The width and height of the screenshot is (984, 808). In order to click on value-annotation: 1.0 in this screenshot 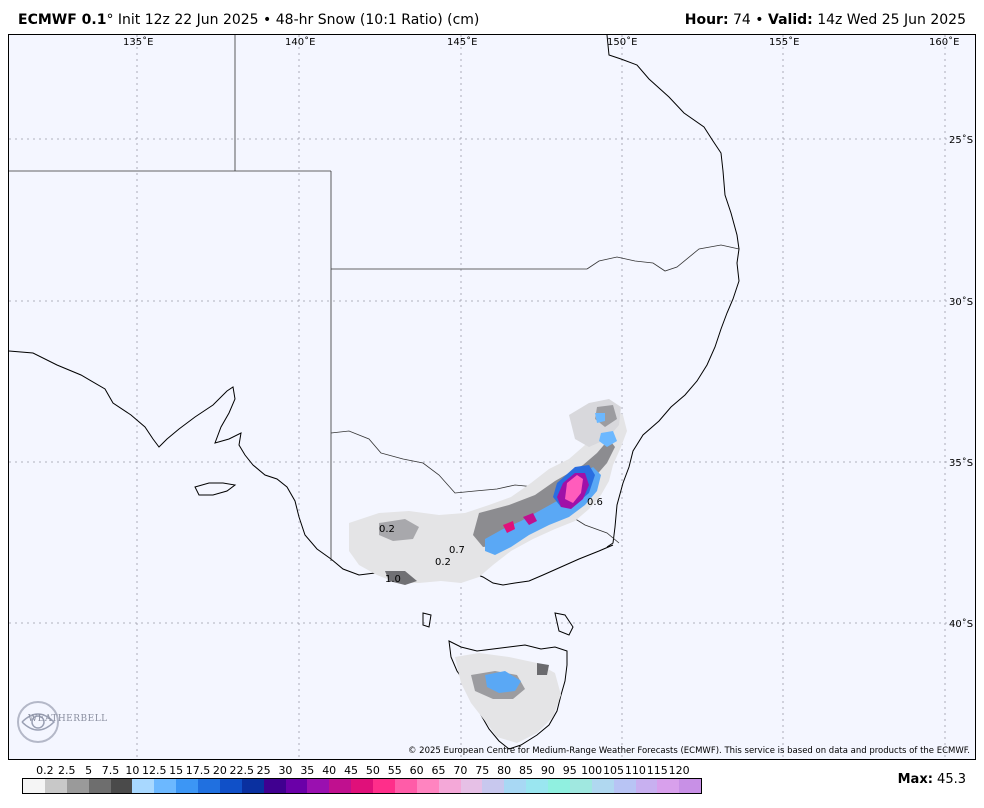, I will do `click(393, 579)`.